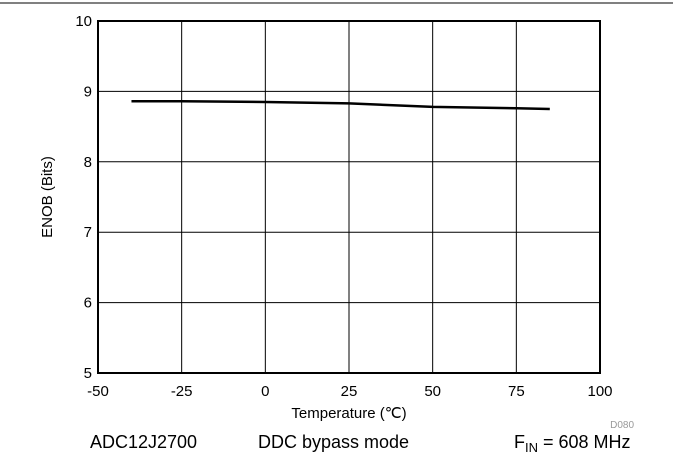 The height and width of the screenshot is (462, 673). I want to click on x-tick-label: -50, so click(98, 391).